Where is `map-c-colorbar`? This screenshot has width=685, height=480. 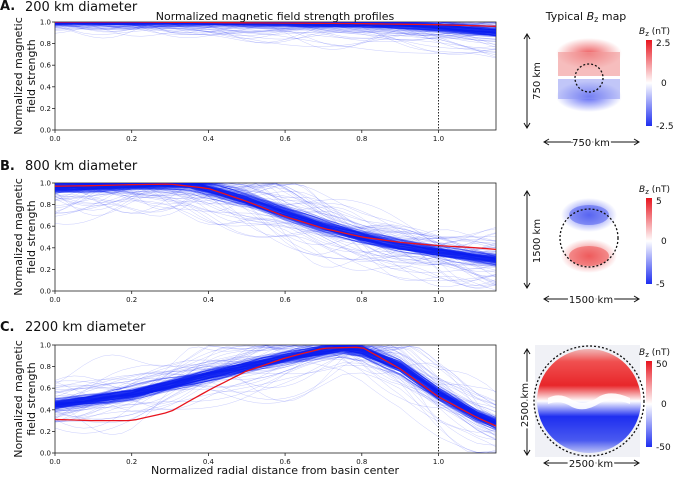
map-c-colorbar is located at coordinates (649, 404).